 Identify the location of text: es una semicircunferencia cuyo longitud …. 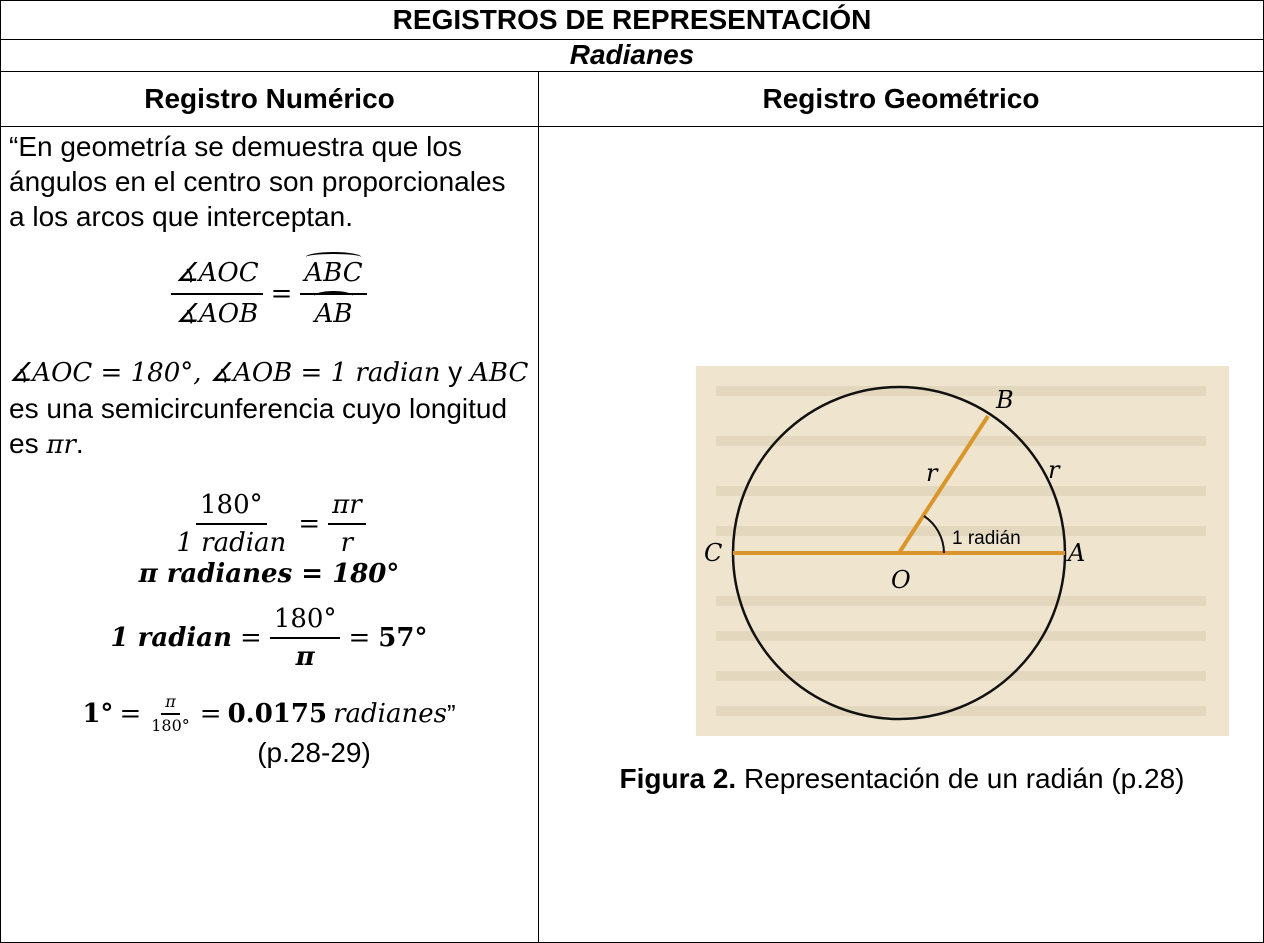
(258, 426).